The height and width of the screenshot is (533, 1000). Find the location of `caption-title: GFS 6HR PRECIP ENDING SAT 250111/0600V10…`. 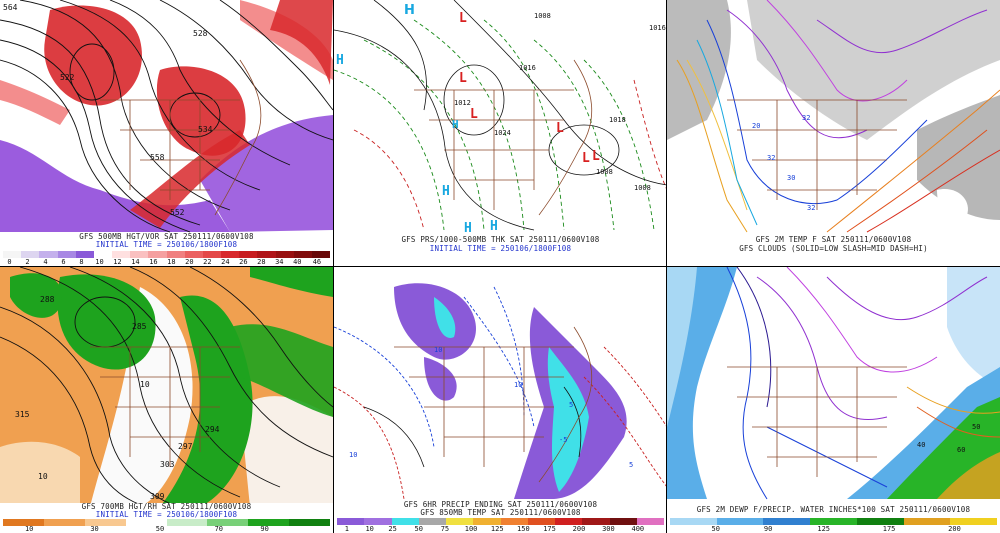

caption-title: GFS 6HR PRECIP ENDING SAT 250111/0600V10… is located at coordinates (500, 504).